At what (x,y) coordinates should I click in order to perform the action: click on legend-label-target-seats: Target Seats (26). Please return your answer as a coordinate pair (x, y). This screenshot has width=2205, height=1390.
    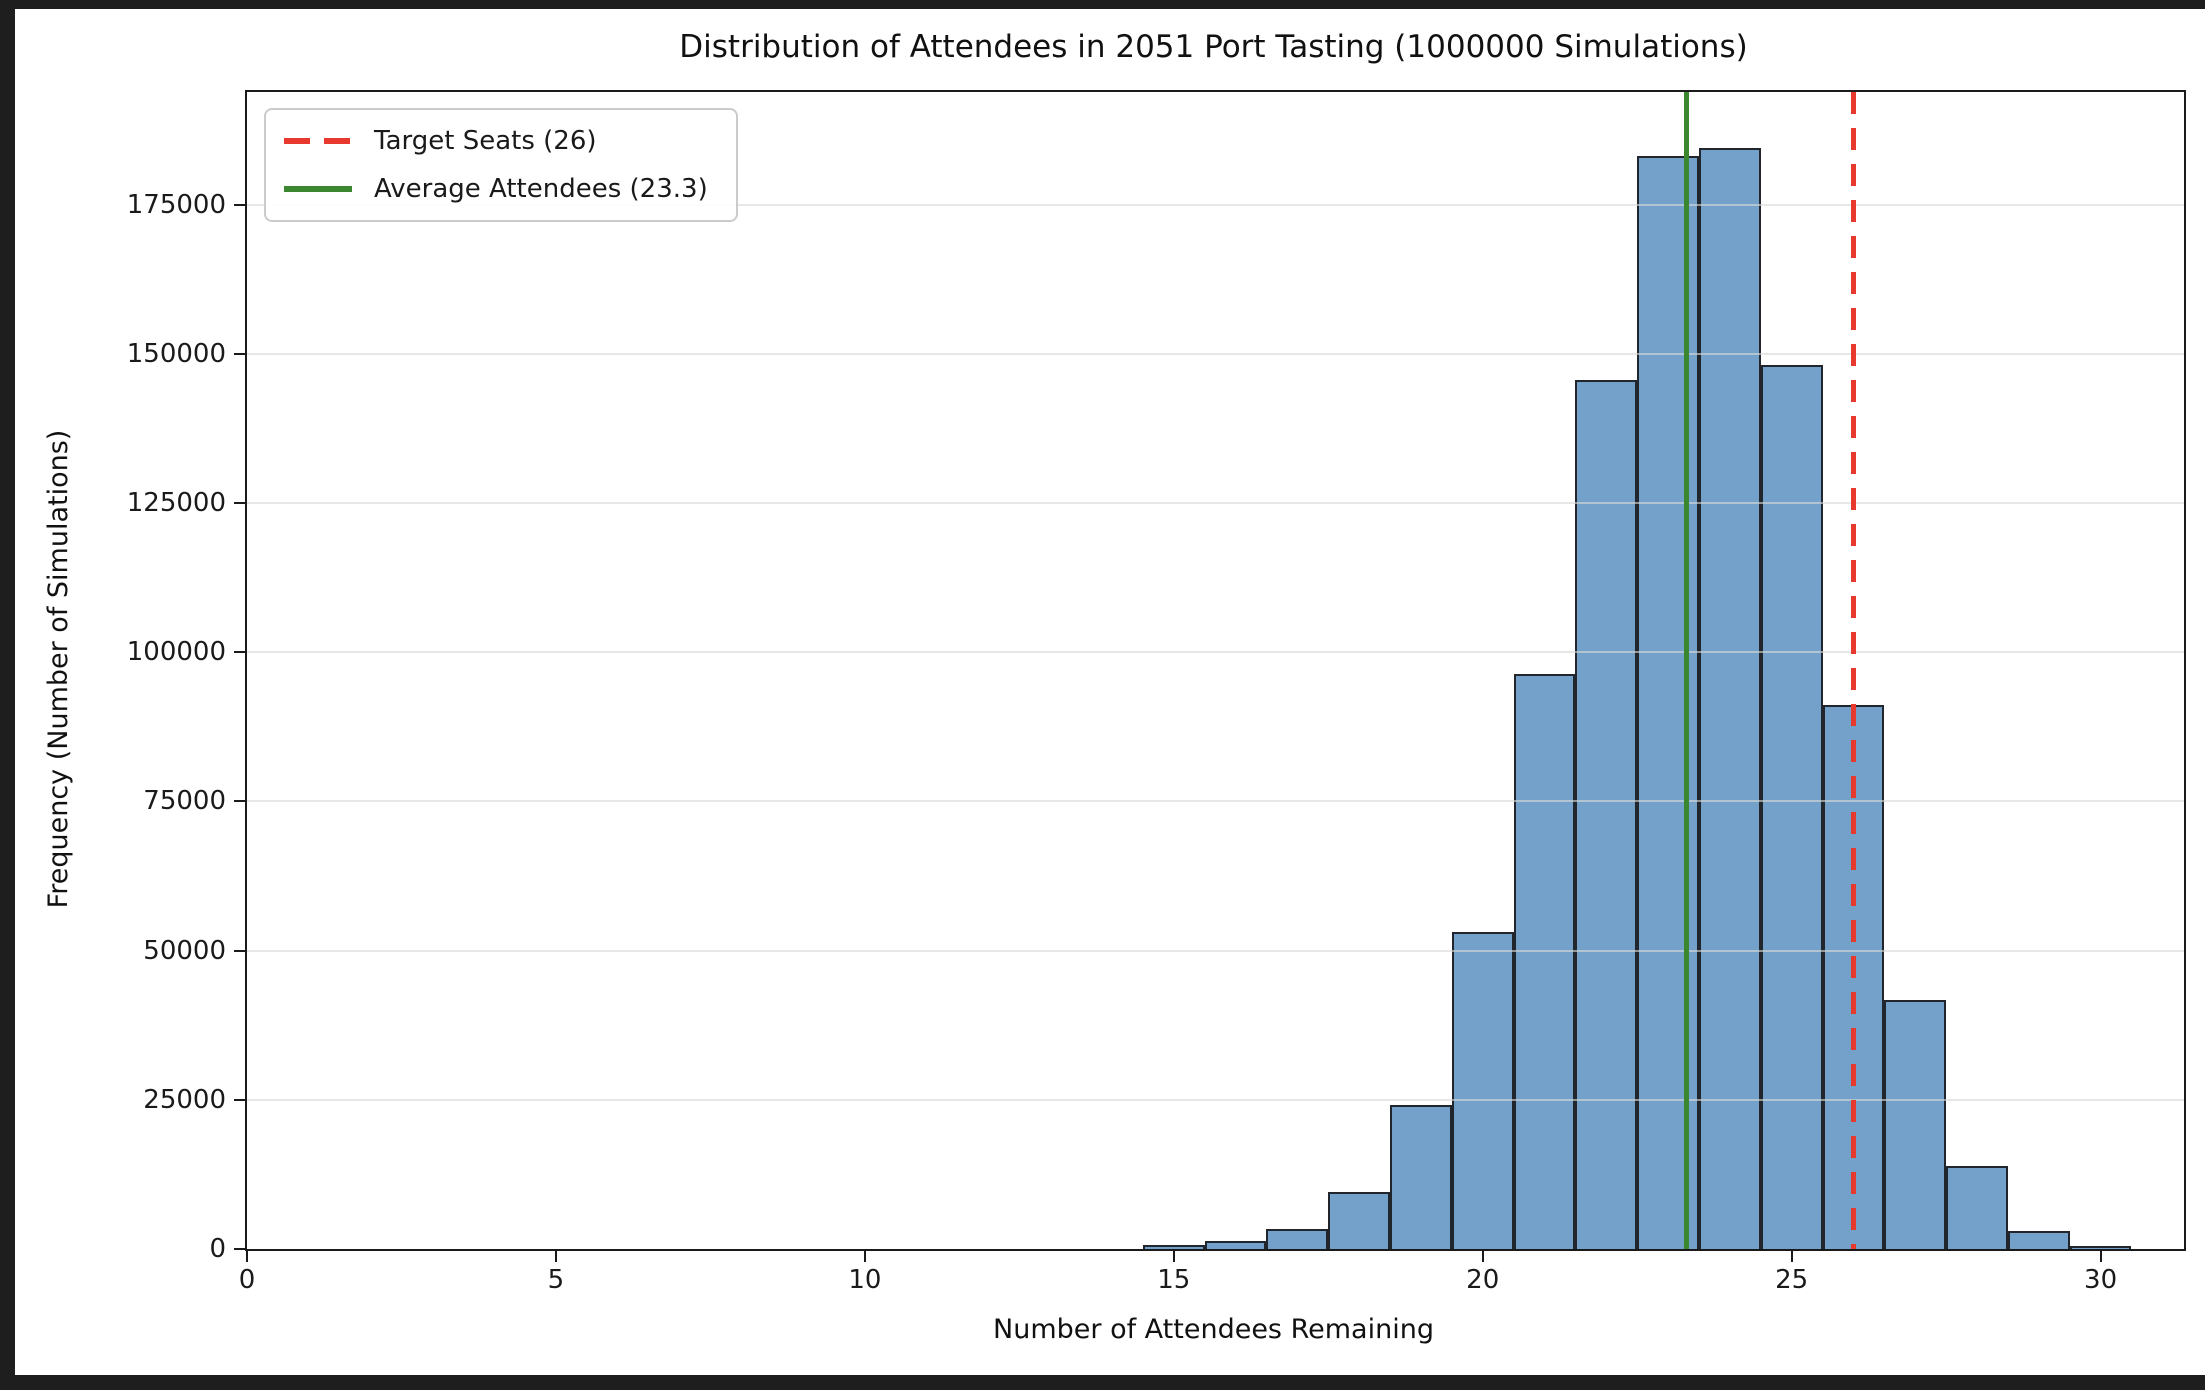
    Looking at the image, I should click on (485, 141).